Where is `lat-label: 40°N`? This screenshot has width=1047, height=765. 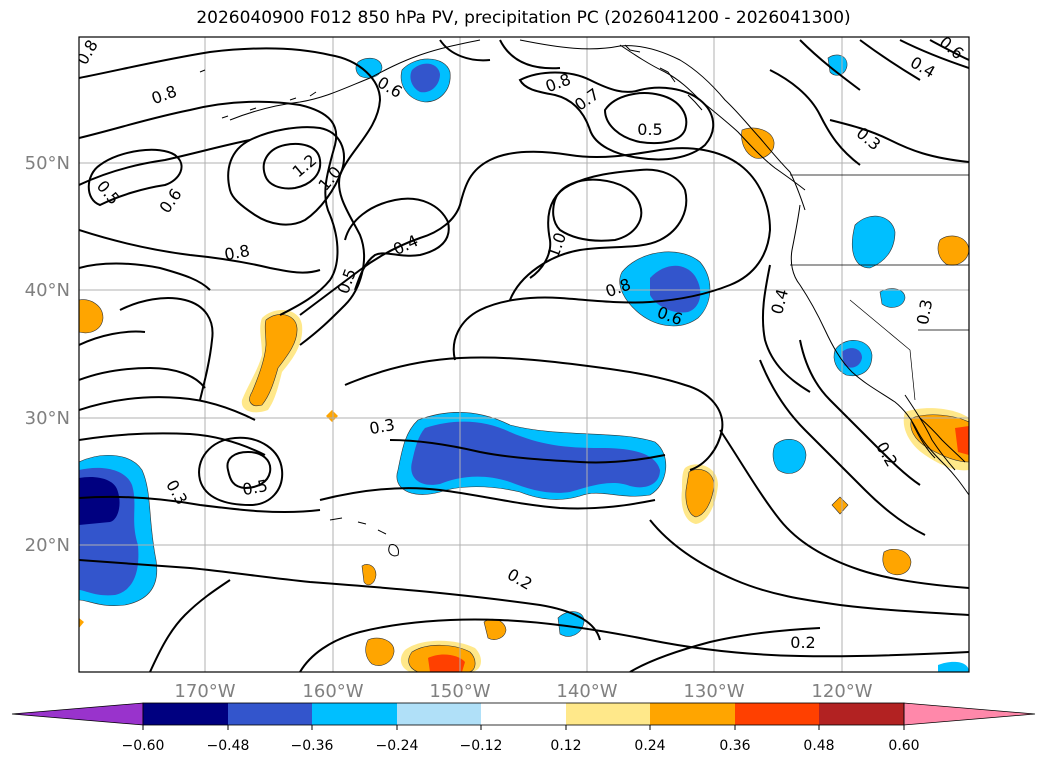
lat-label: 40°N is located at coordinates (47, 290).